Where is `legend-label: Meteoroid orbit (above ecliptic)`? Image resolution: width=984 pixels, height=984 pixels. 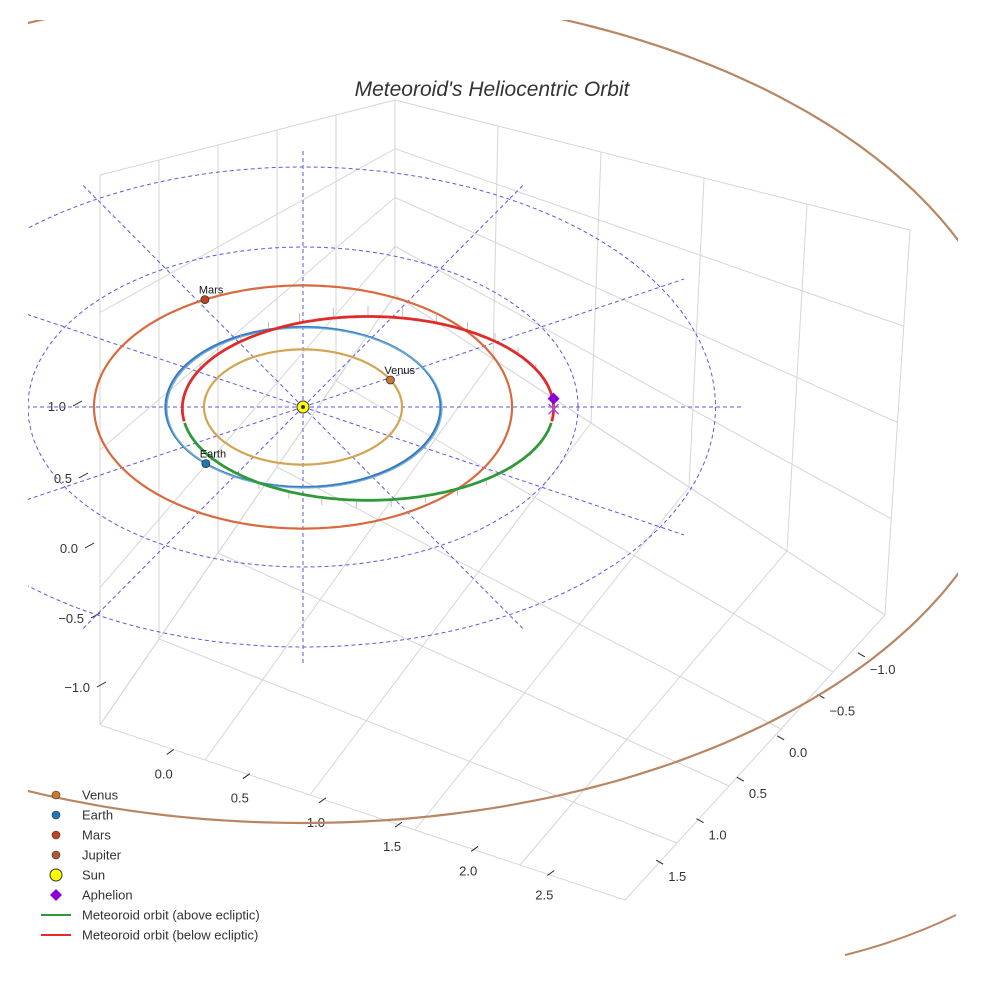 legend-label: Meteoroid orbit (above ecliptic) is located at coordinates (171, 915).